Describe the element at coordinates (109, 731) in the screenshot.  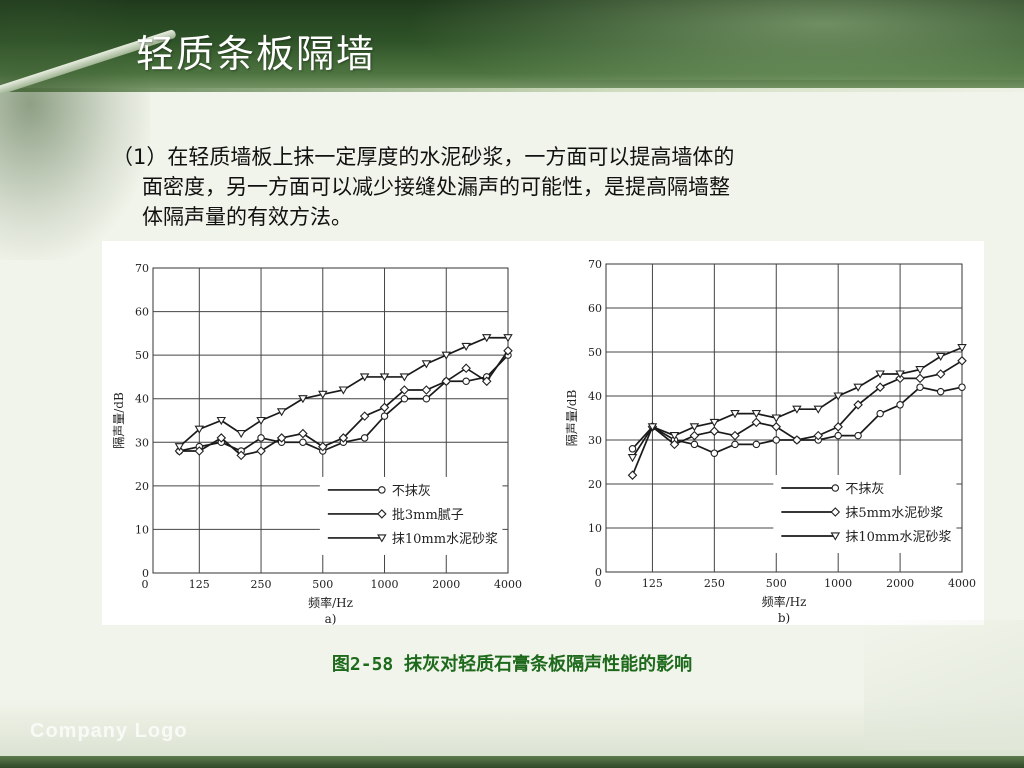
I see `company-logo: Company Logo` at that location.